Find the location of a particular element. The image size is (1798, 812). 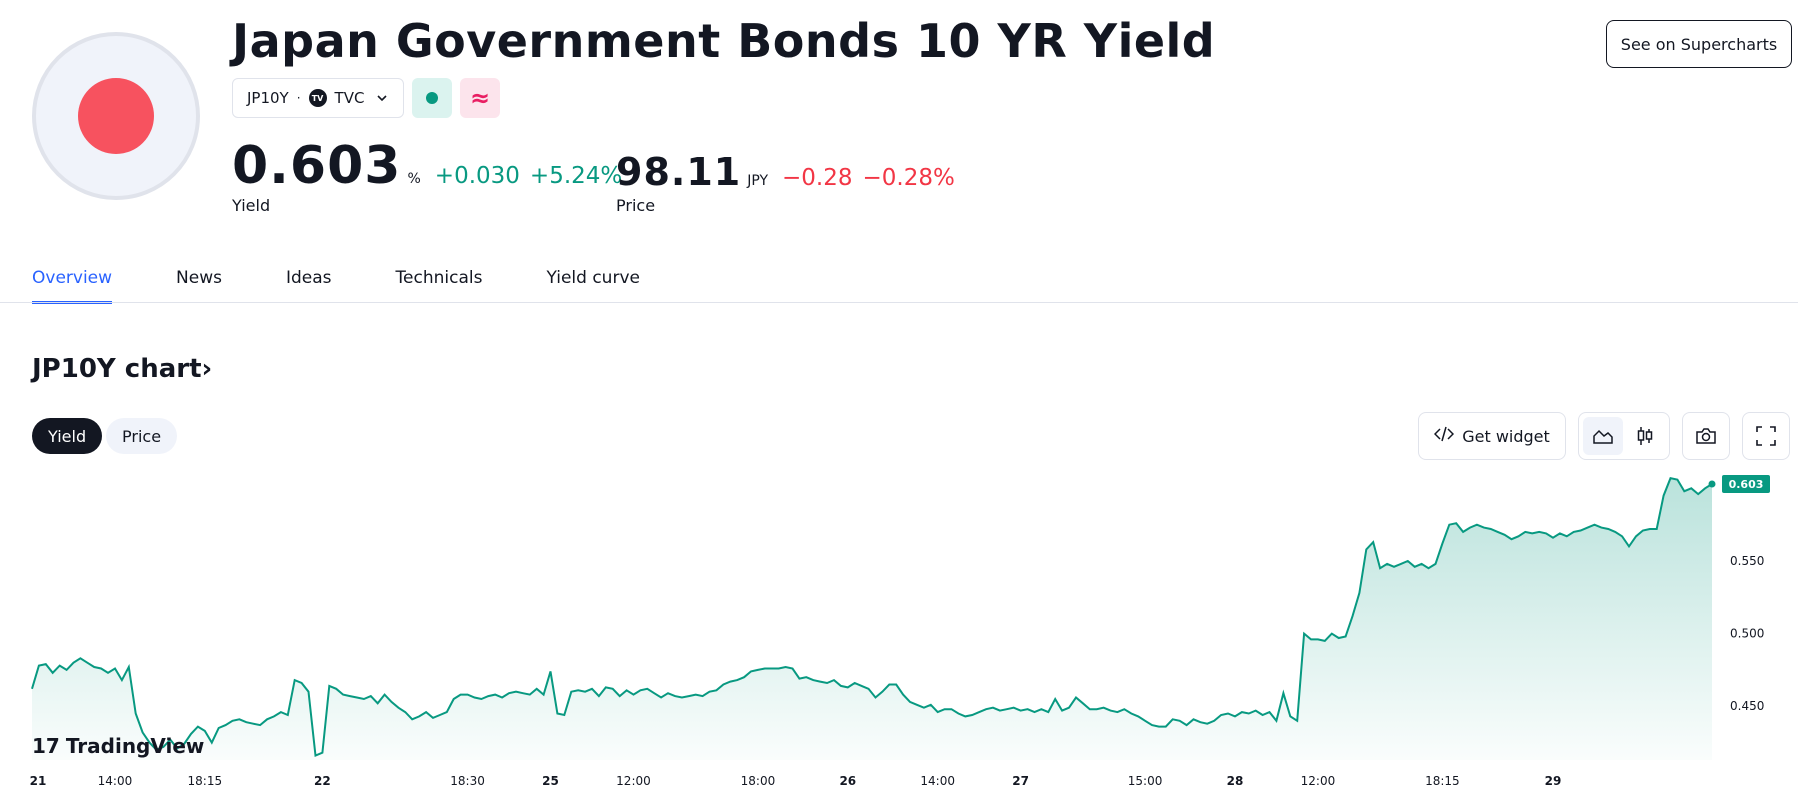

yield-unit: % is located at coordinates (414, 179).